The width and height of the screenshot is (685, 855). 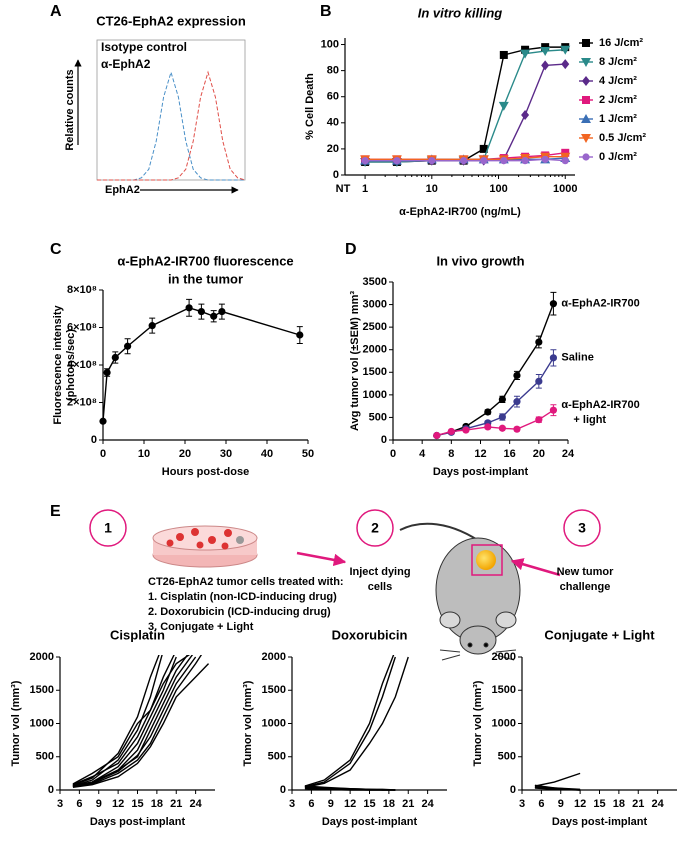 I want to click on x-tick-label: NT, so click(x=343, y=189).